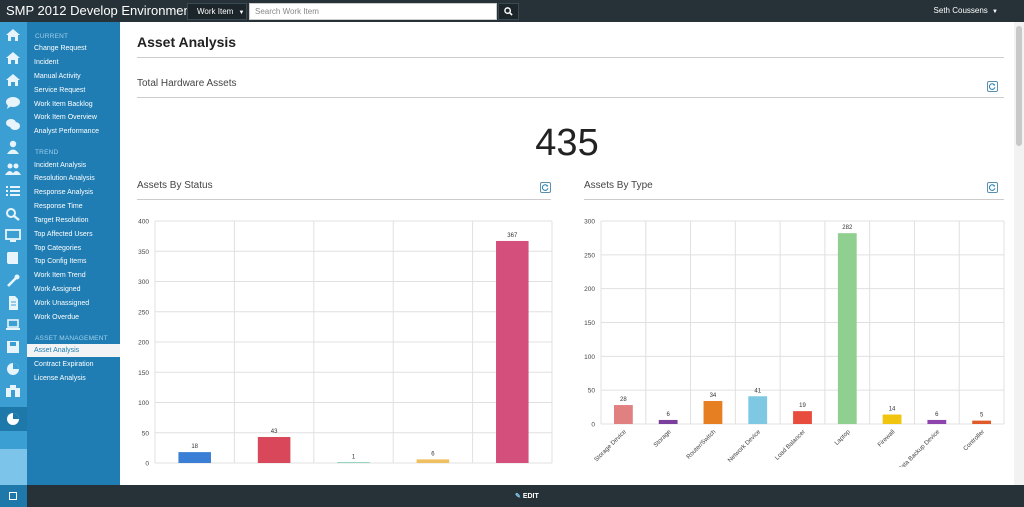  What do you see at coordinates (13, 236) in the screenshot?
I see `monitor-icon` at bounding box center [13, 236].